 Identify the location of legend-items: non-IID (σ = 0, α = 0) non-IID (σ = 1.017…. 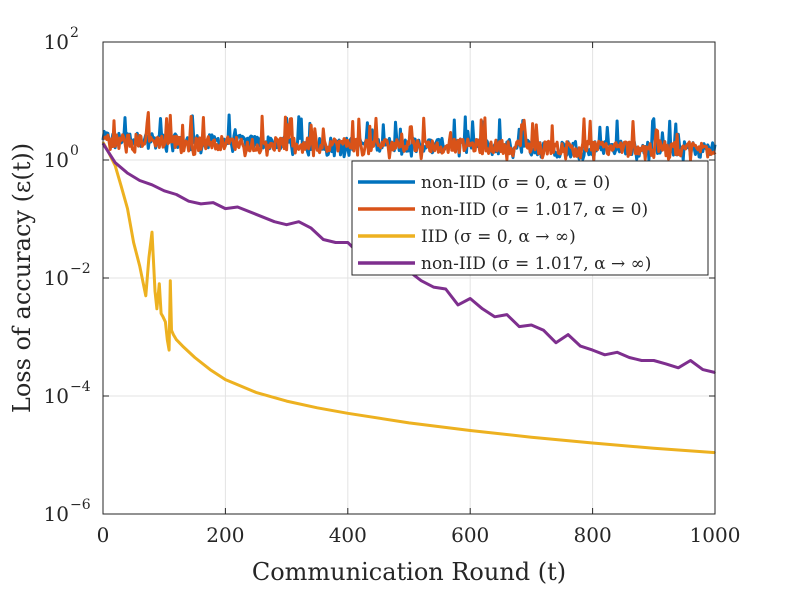
(504, 223).